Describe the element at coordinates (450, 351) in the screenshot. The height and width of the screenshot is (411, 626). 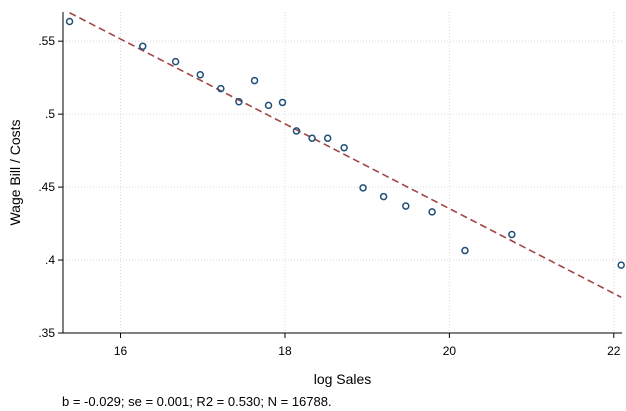
I see `x-tick-label: 20` at that location.